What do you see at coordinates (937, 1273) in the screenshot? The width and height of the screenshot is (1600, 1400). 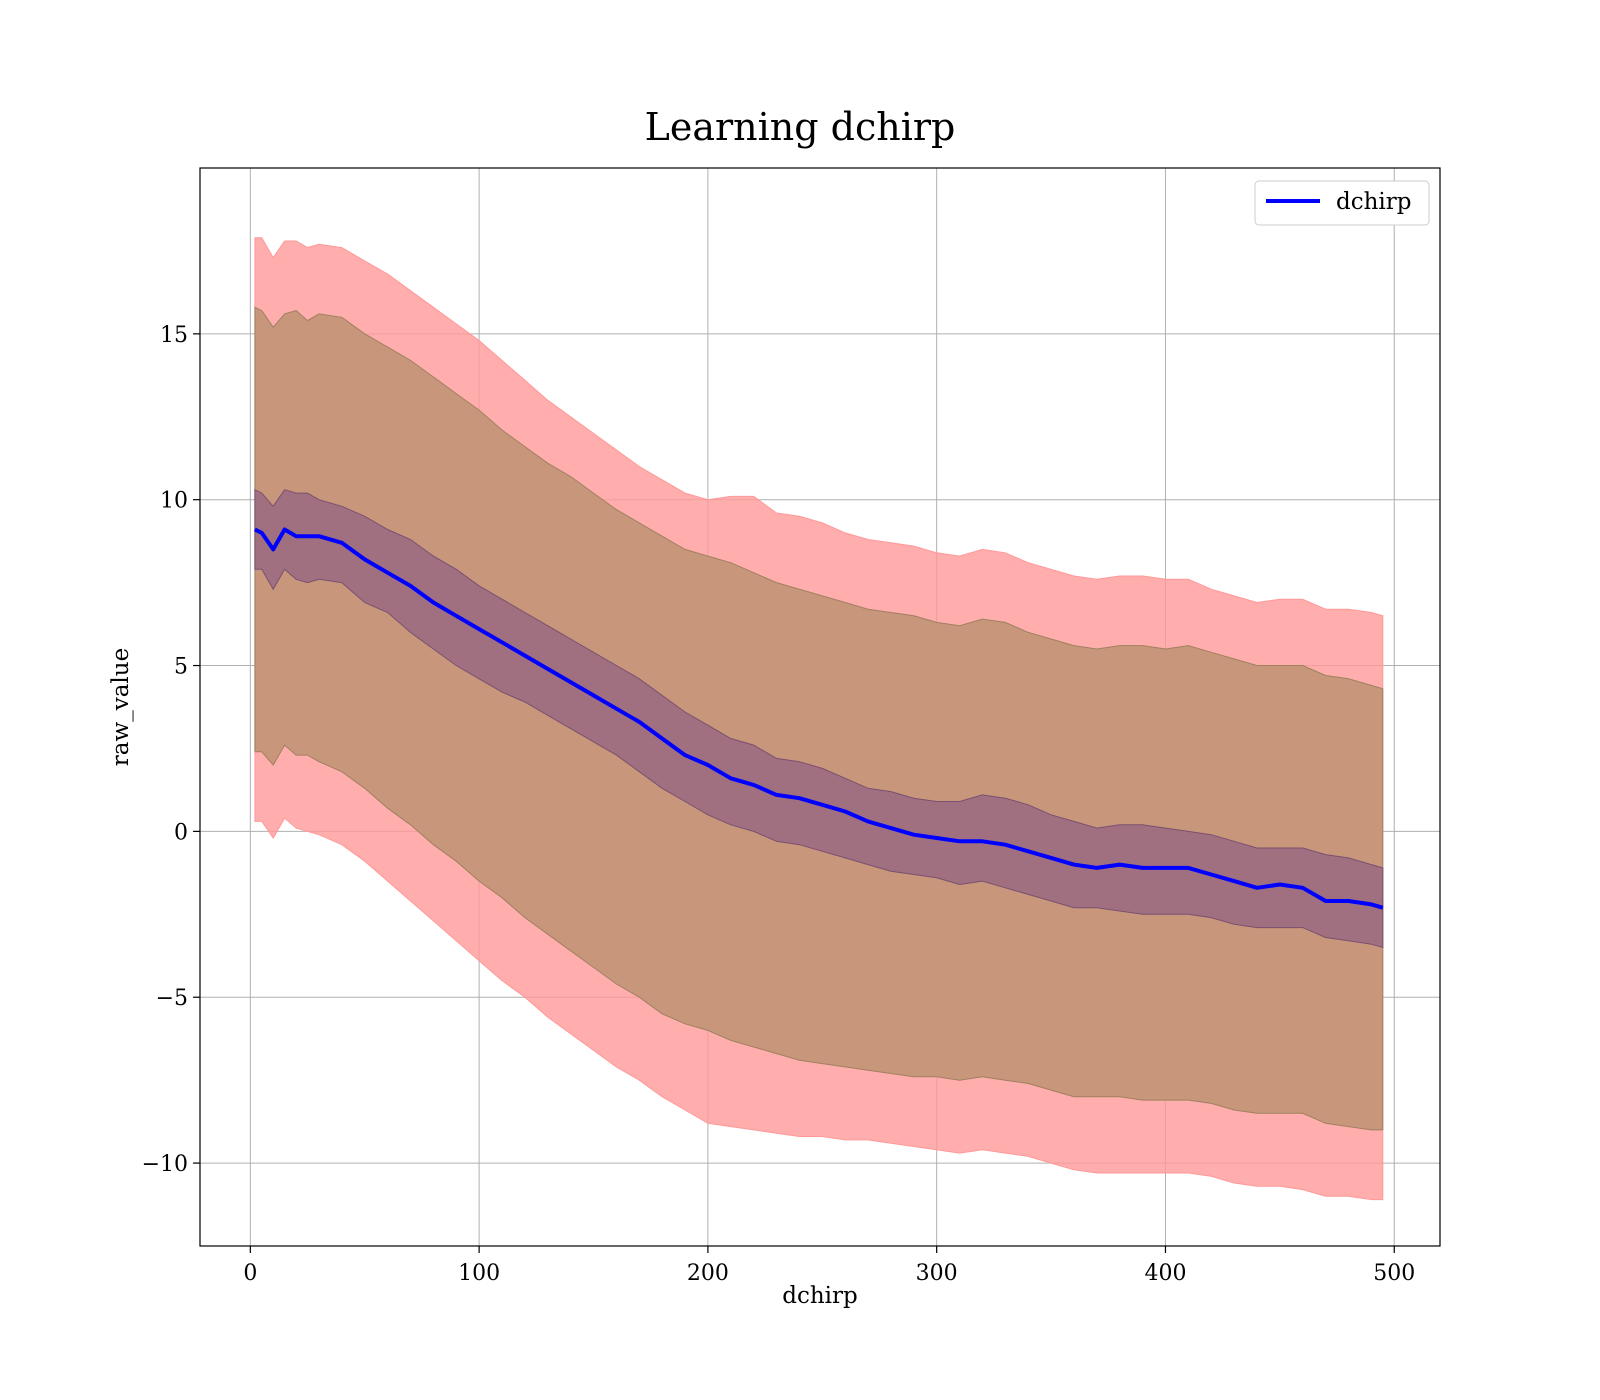 I see `x-tick-label: 300` at bounding box center [937, 1273].